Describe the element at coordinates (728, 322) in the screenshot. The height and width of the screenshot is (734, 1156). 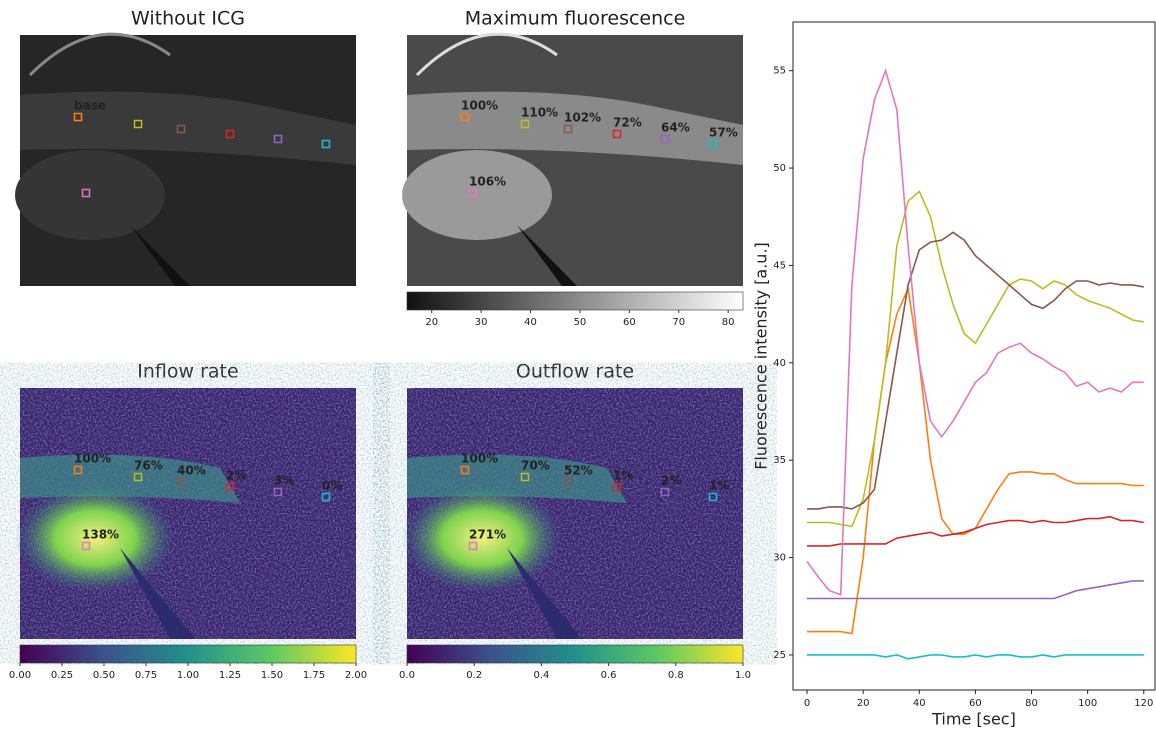
I see `colorbar-tick-label: 80` at that location.